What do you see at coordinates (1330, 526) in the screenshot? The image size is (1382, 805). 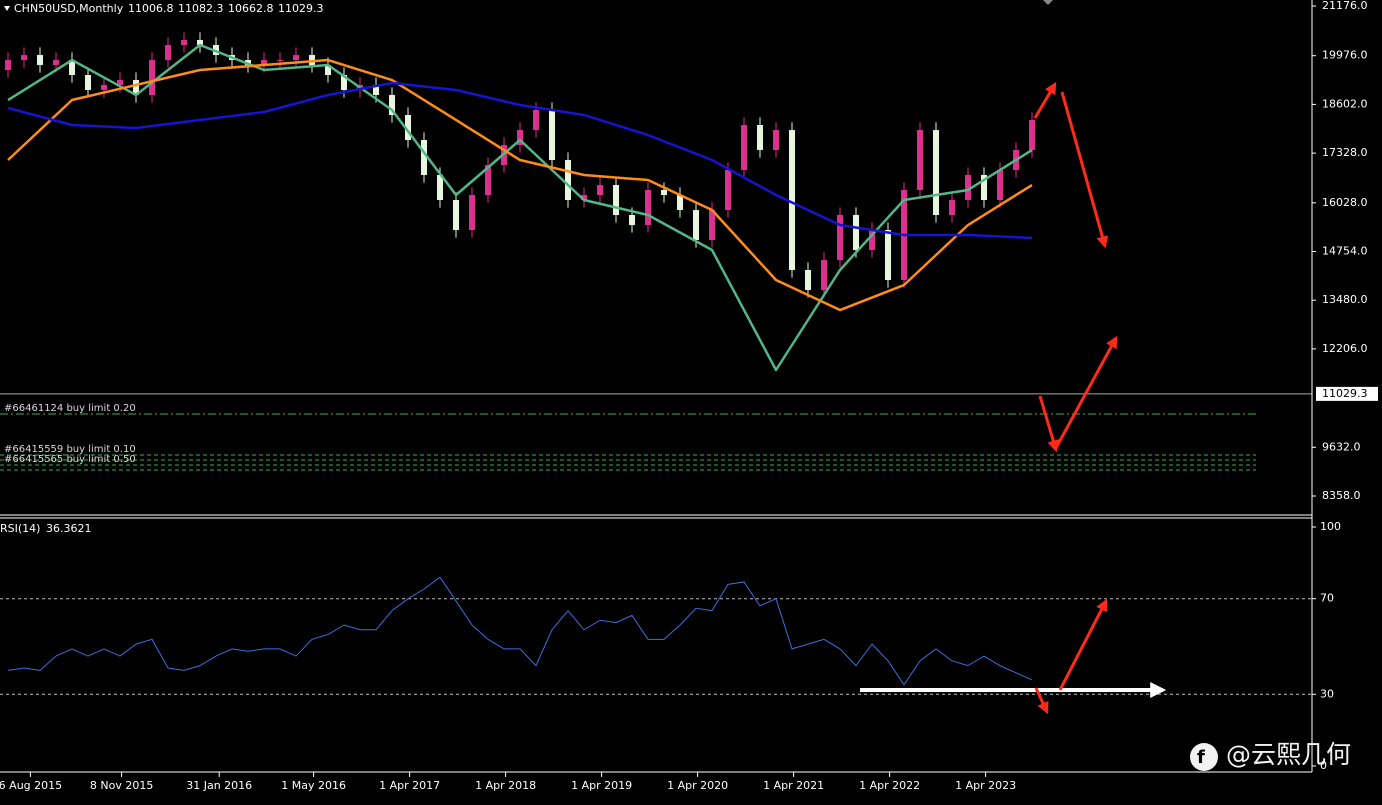 I see `y-tick-label: 100` at bounding box center [1330, 526].